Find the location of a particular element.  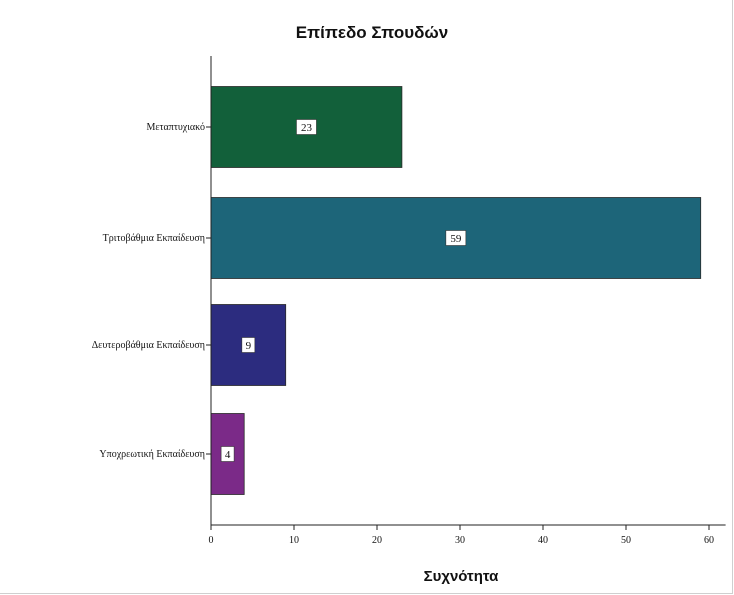

category-label: Υποχρεωτική Εκπαίδευση is located at coordinates (152, 454).